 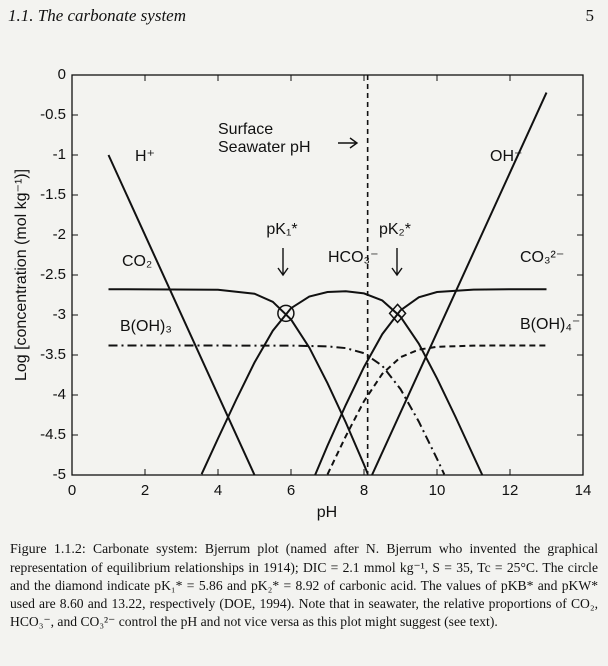 I want to click on x-tick-label: 12, so click(x=510, y=490).